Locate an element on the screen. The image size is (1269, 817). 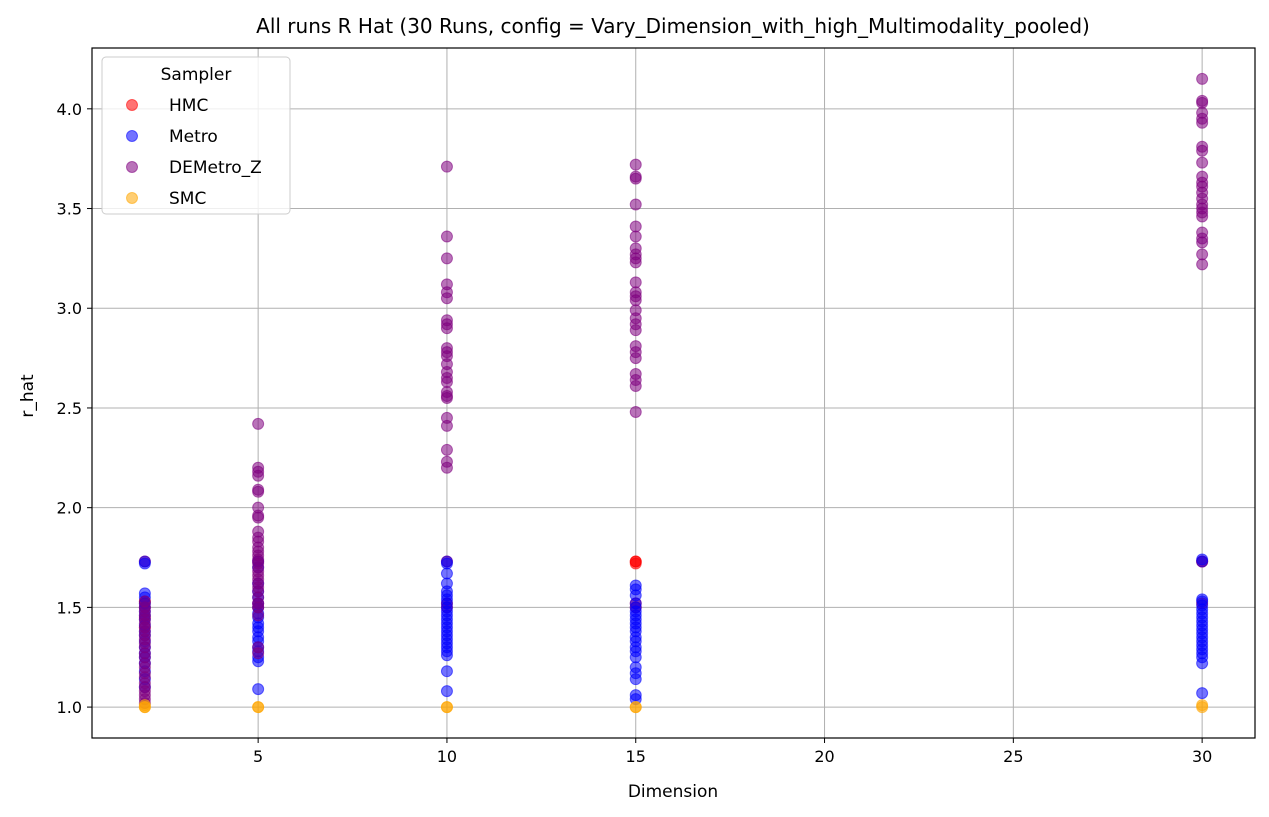
legend: Sampler HMC Metro DEMetro_Z SMC is located at coordinates (196, 135).